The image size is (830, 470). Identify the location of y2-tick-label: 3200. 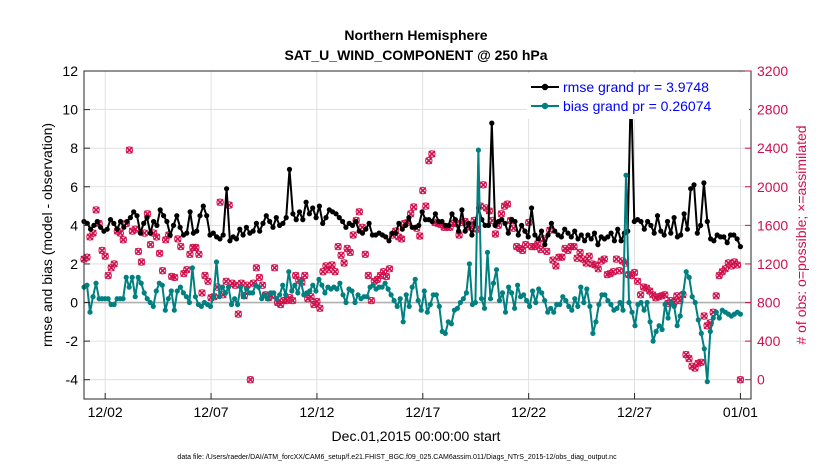
(772, 71).